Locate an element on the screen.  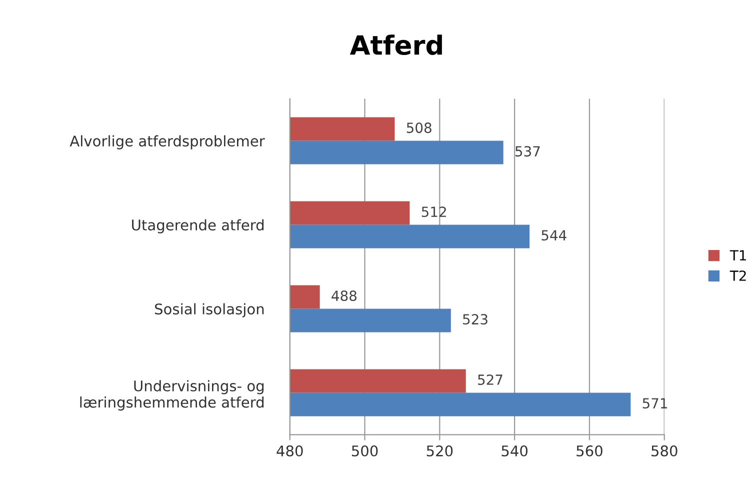
chart-title: Atferd is located at coordinates (396, 45).